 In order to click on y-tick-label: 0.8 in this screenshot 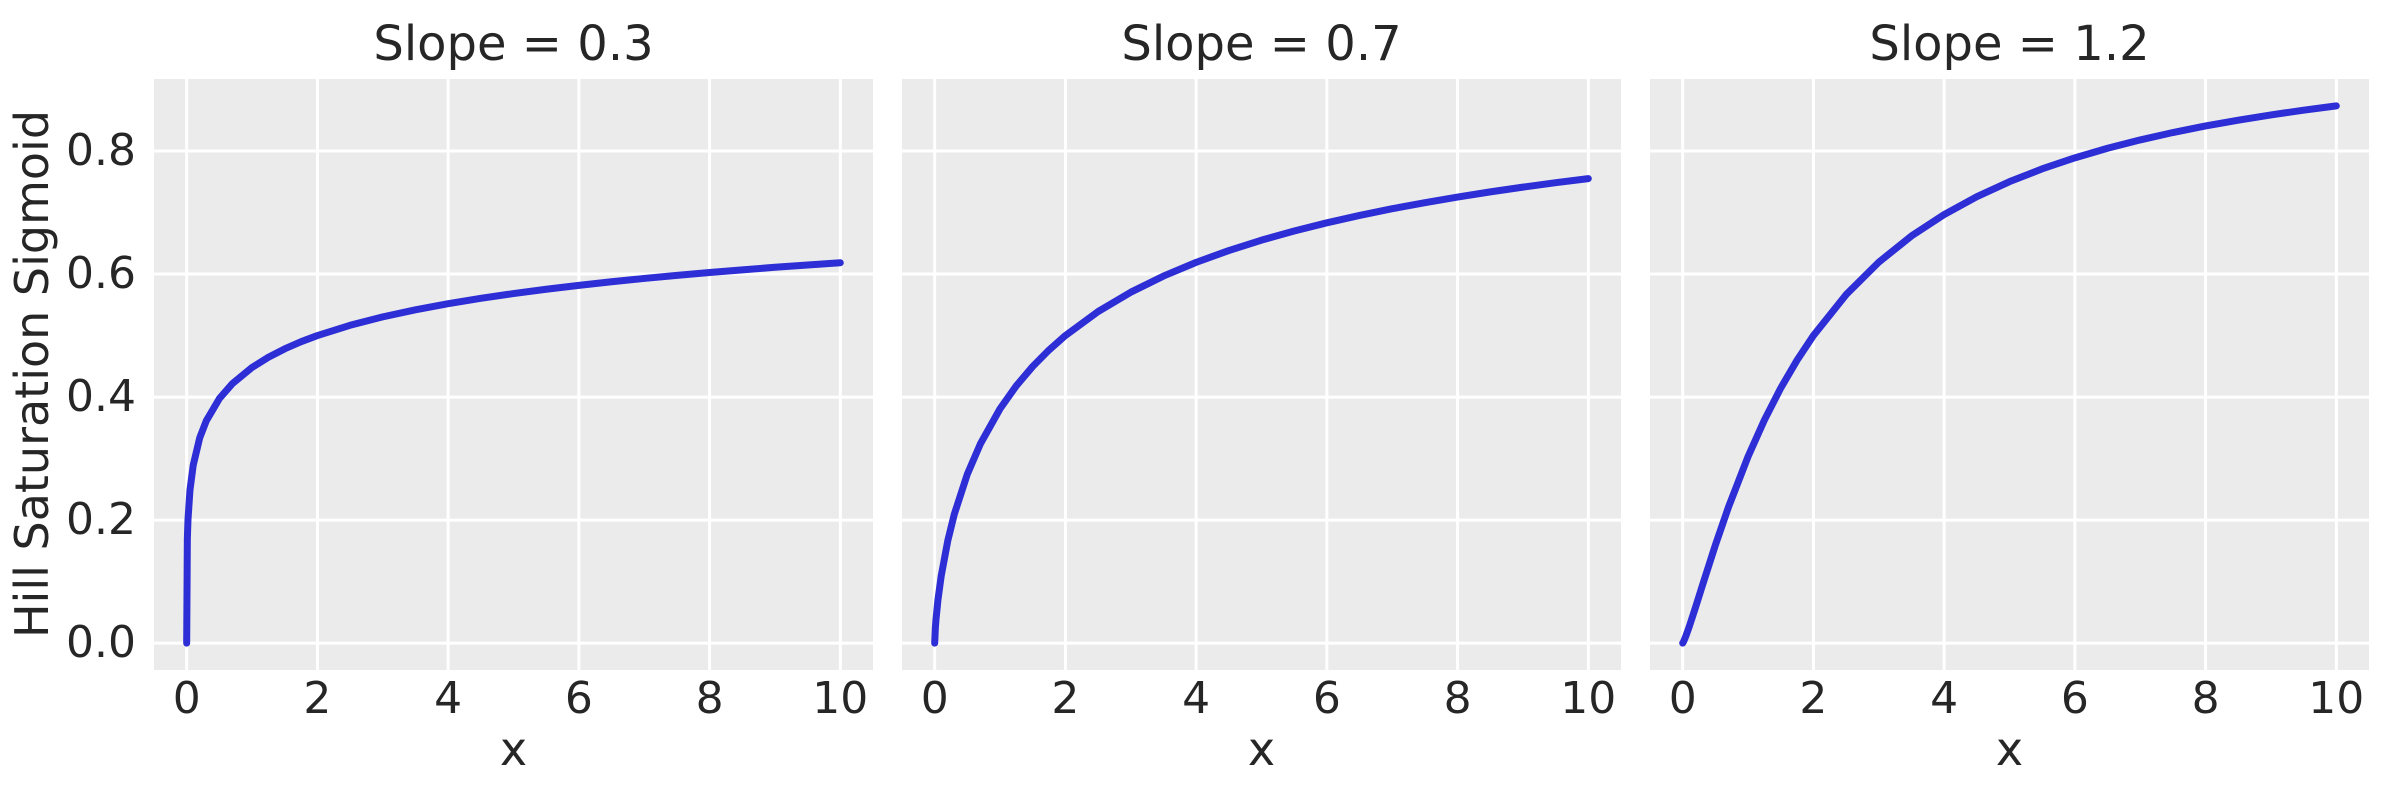, I will do `click(101, 150)`.